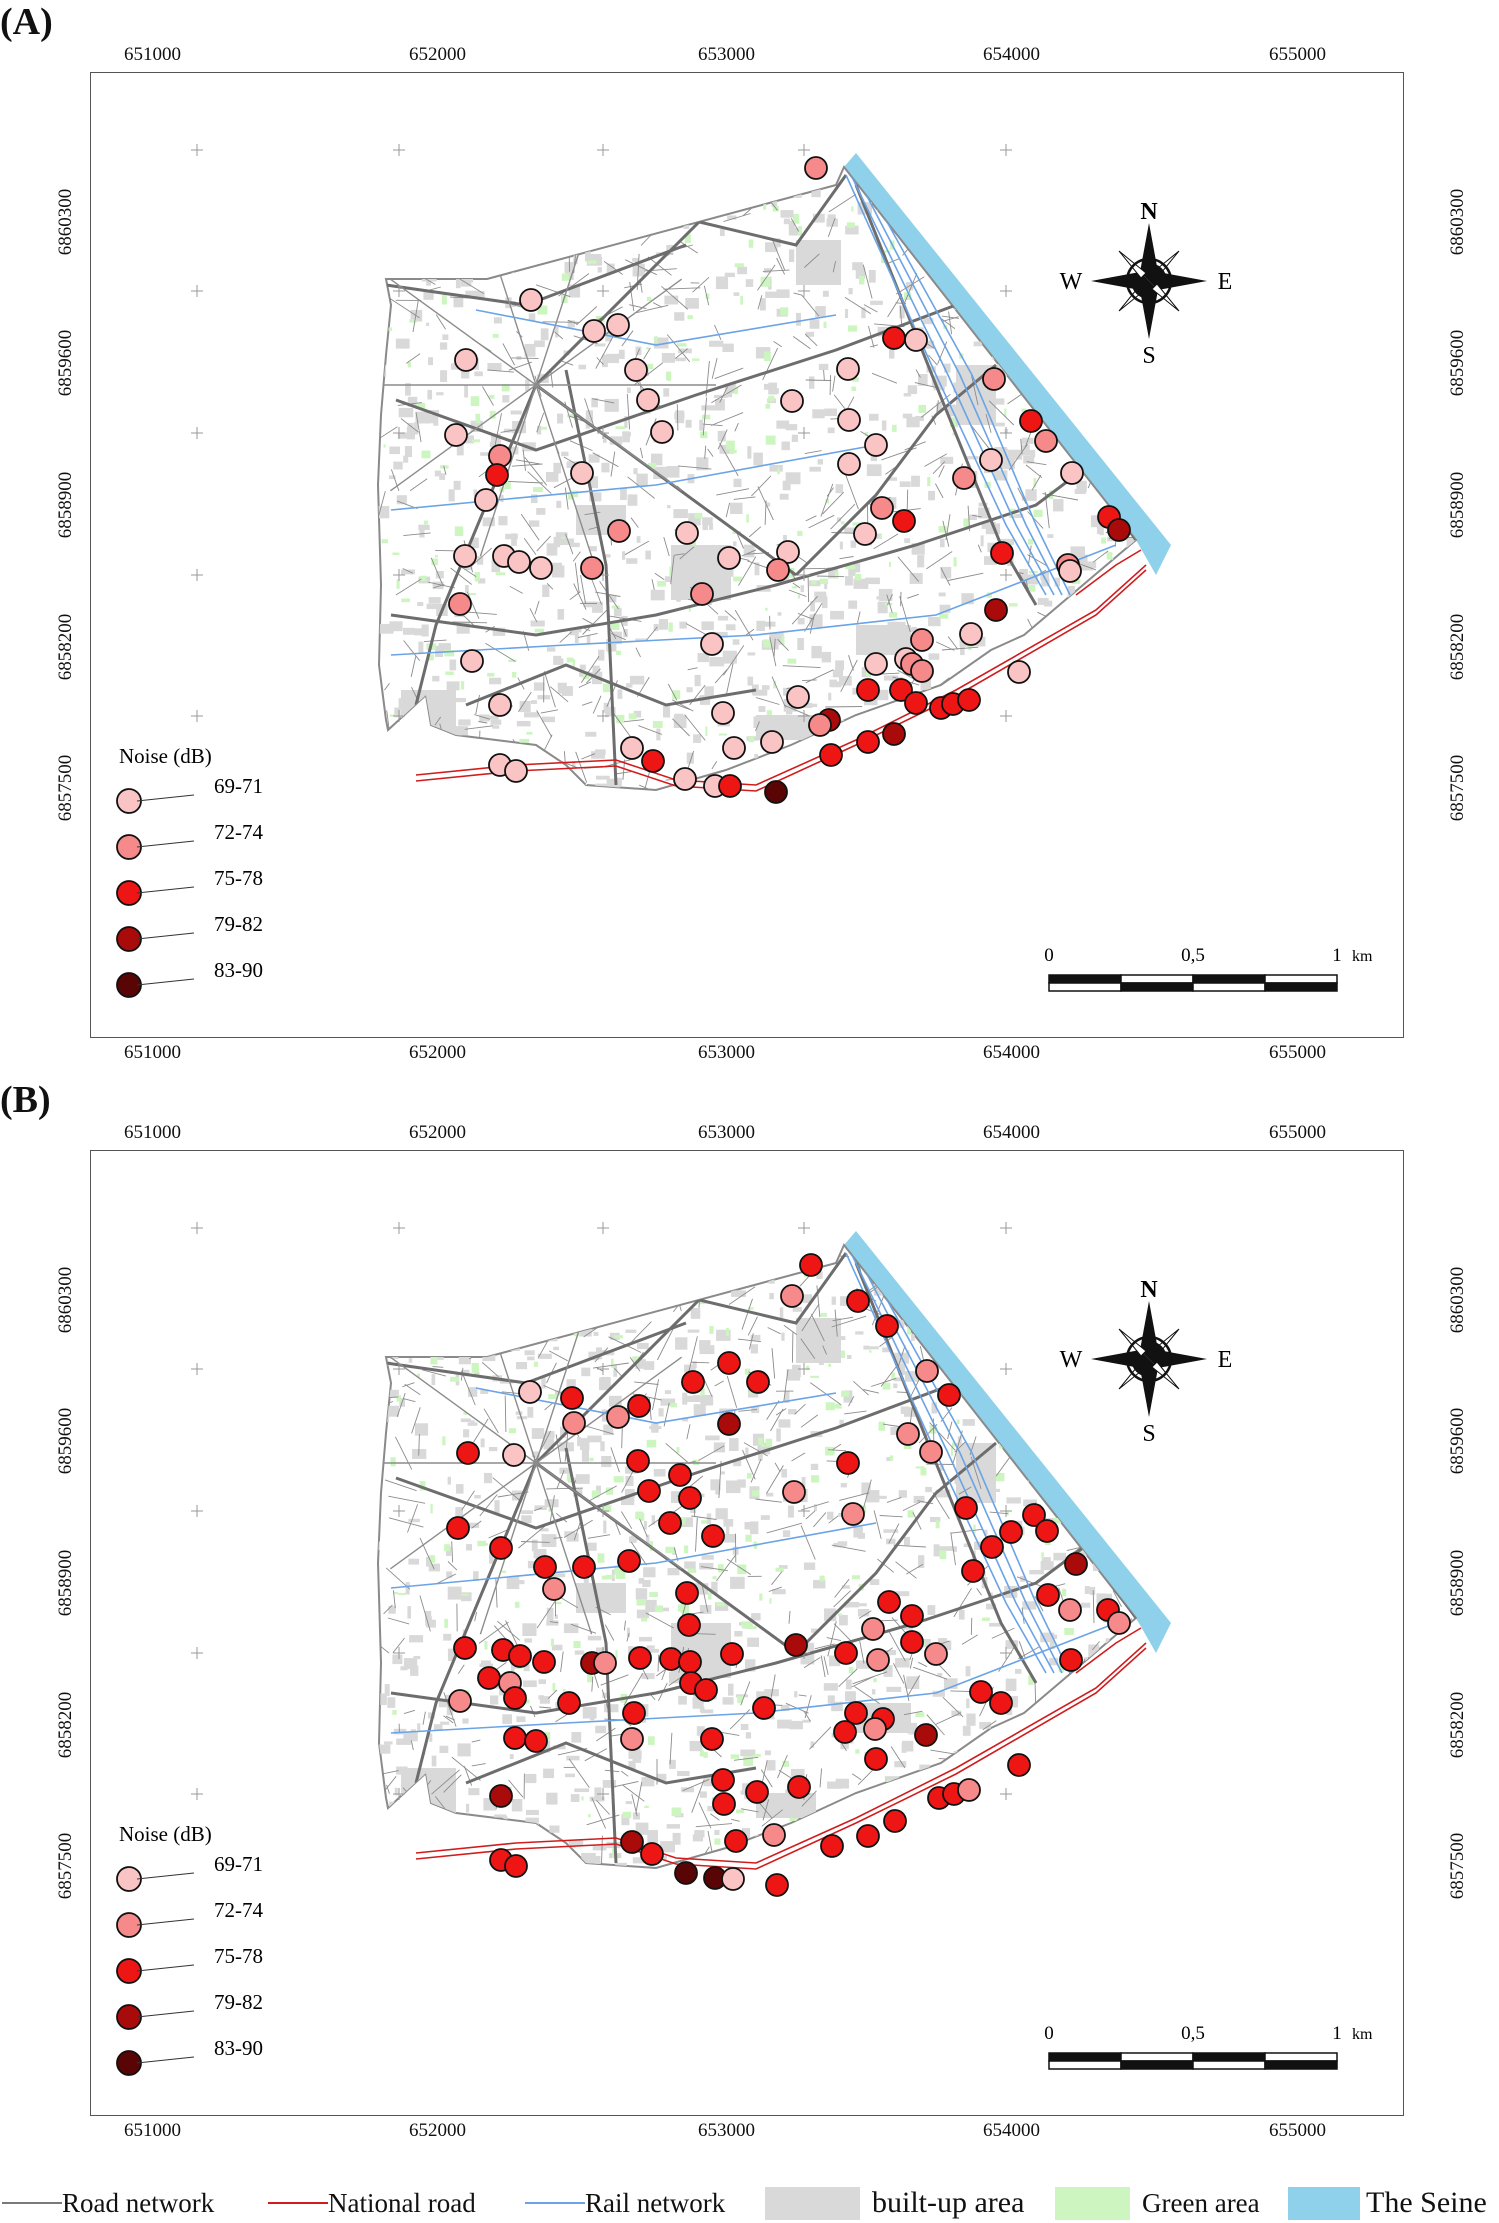 The width and height of the screenshot is (1499, 2223). Describe the element at coordinates (1297, 1052) in the screenshot. I see `x-coordinate-label: 655000` at that location.